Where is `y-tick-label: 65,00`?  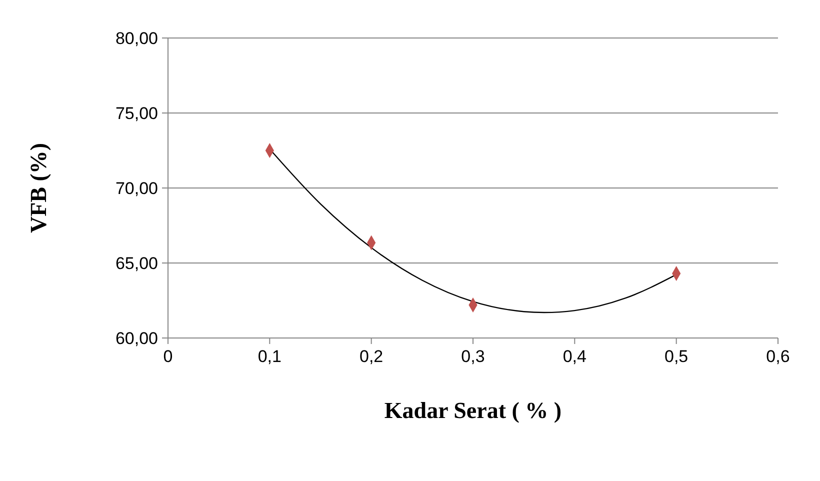
y-tick-label: 65,00 is located at coordinates (136, 264).